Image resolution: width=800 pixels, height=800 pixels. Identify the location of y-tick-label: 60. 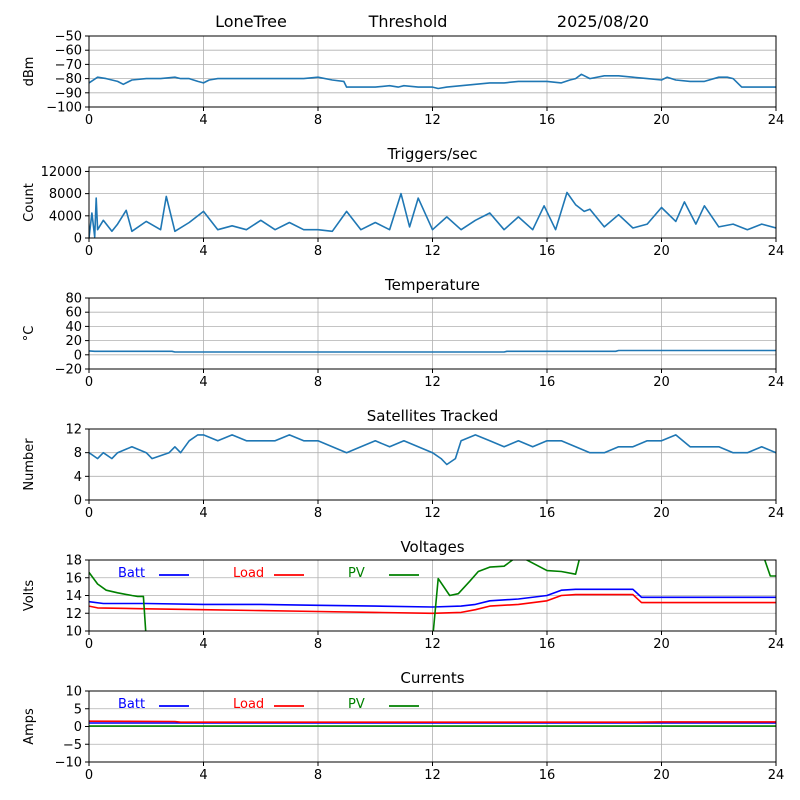
(73, 313).